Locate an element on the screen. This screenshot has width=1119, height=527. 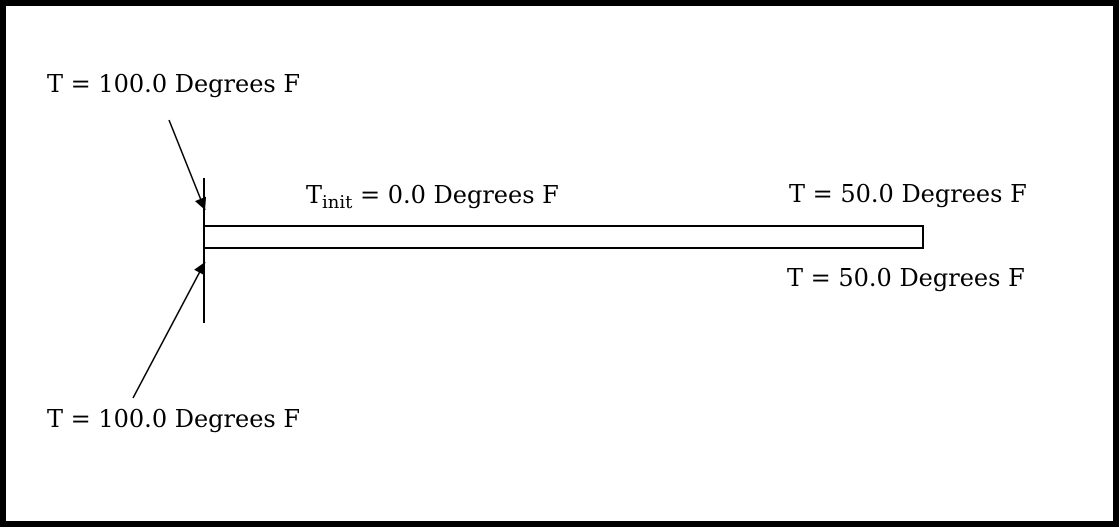
beam-rectangle is located at coordinates (563, 237).